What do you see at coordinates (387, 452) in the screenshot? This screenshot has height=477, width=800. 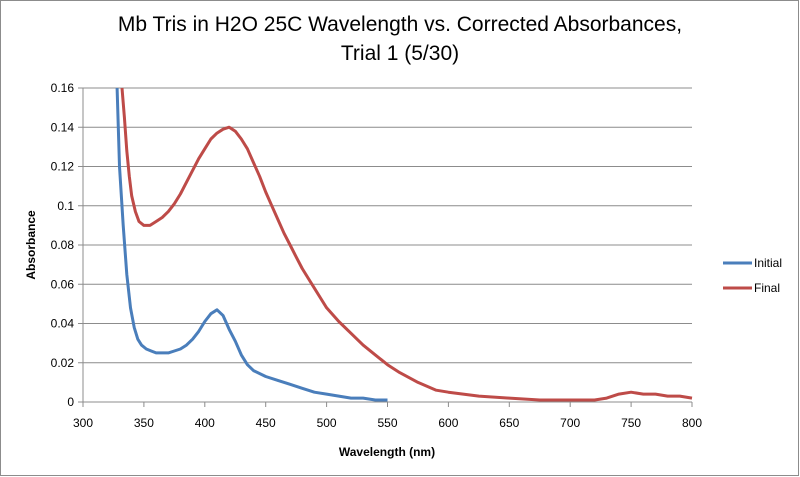 I see `x-axis-label: Wavelength (nm)` at bounding box center [387, 452].